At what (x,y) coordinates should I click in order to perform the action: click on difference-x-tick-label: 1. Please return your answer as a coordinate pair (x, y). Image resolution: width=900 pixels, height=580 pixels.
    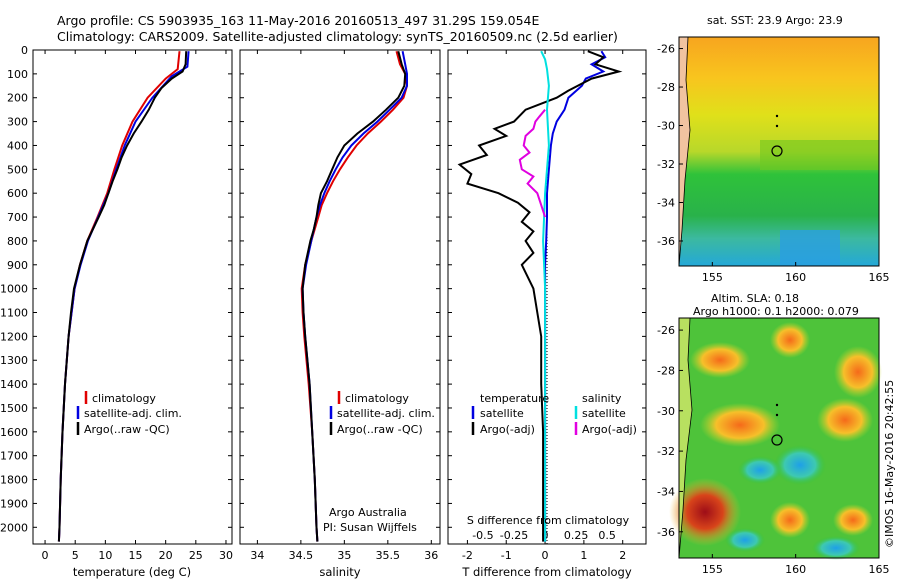
    Looking at the image, I should click on (583, 555).